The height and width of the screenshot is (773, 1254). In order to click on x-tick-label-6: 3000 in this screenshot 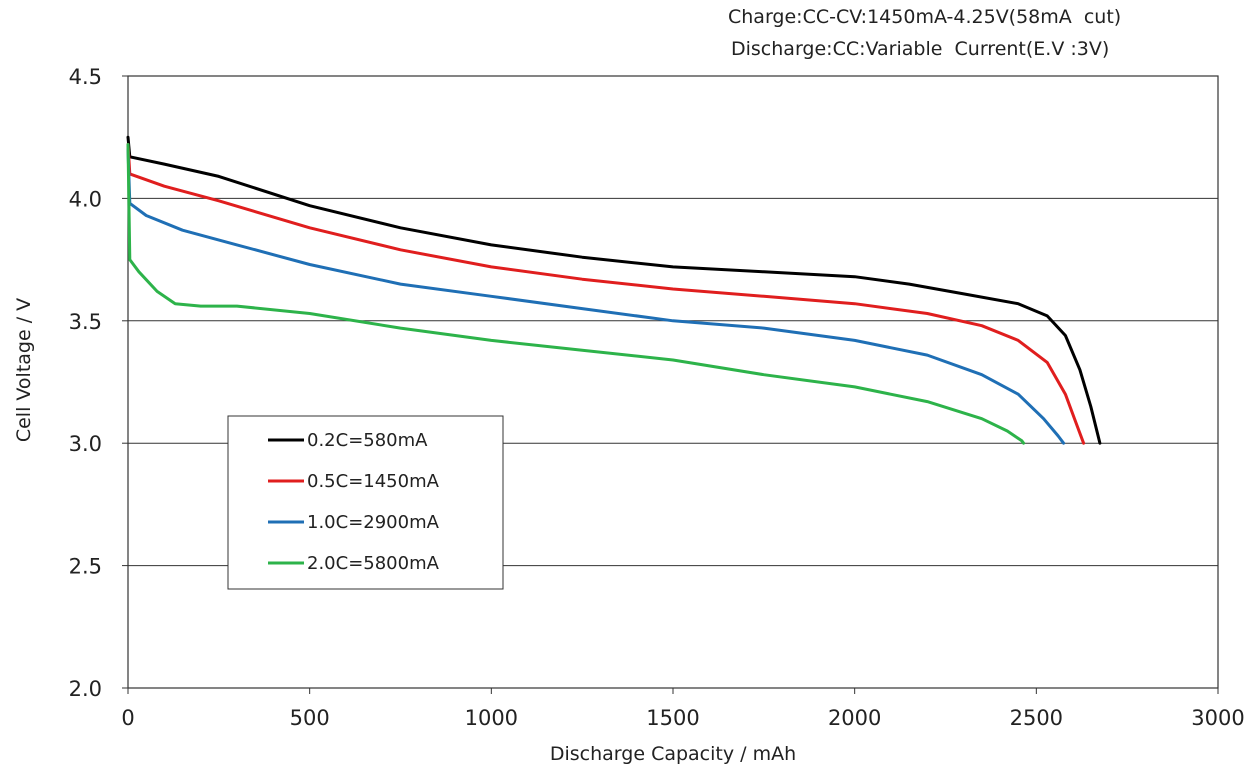, I will do `click(1217, 718)`.